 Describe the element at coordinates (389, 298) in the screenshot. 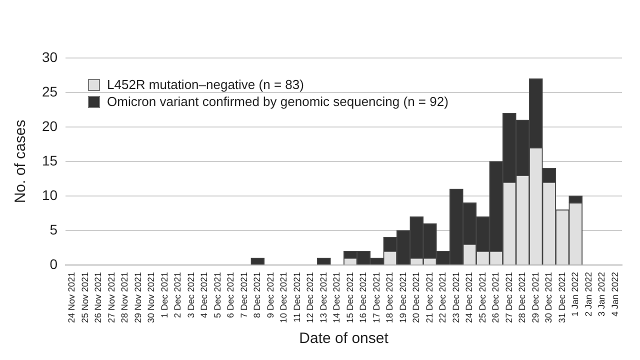

I see `x-tick-label: 18 Dec 2021` at that location.